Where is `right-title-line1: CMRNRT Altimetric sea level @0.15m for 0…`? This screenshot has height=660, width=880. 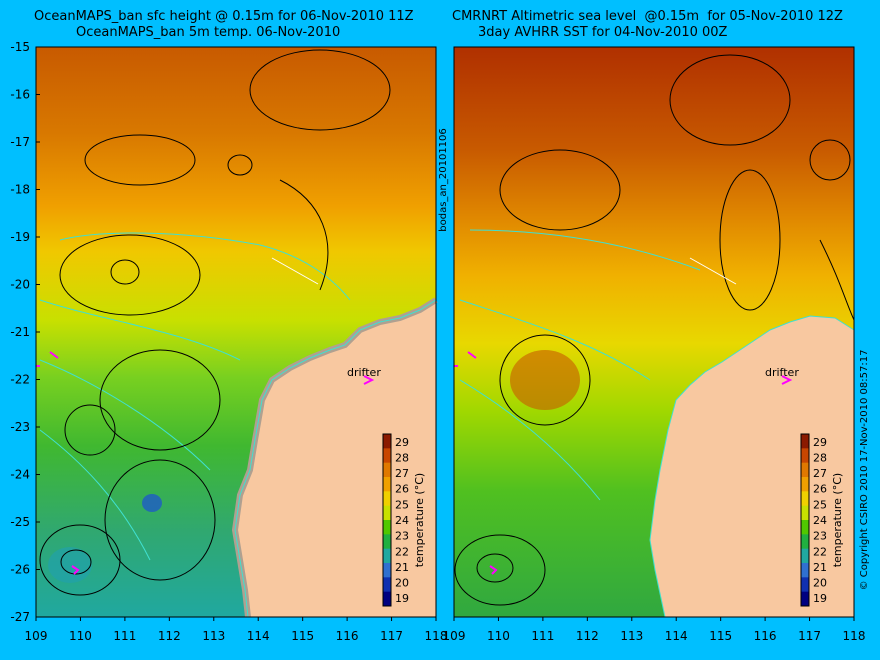
right-title-line1: CMRNRT Altimetric sea level @0.15m for 0… is located at coordinates (647, 16).